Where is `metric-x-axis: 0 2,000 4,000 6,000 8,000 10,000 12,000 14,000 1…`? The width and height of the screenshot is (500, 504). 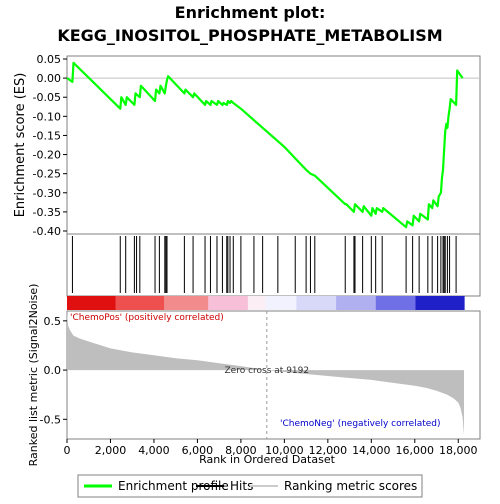 metric-x-axis: 0 2,000 4,000 6,000 8,000 10,000 12,000 14,000 1… is located at coordinates (271, 448).